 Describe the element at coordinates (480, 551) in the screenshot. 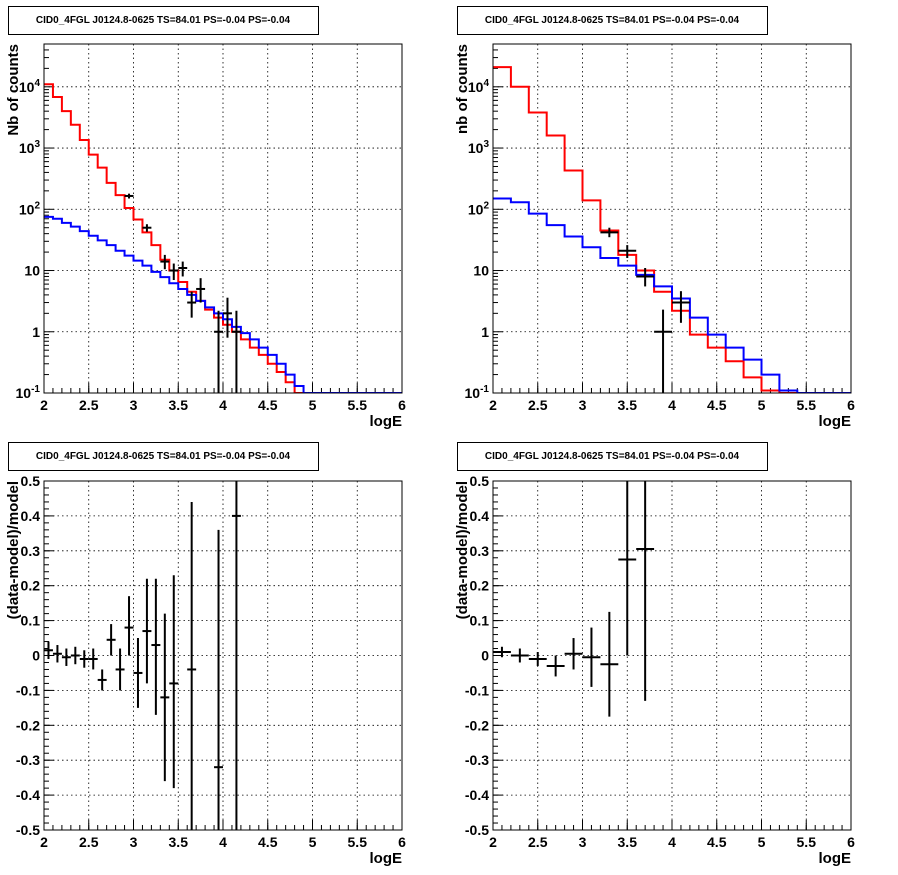

I see `y-tick-label: 0.3` at that location.